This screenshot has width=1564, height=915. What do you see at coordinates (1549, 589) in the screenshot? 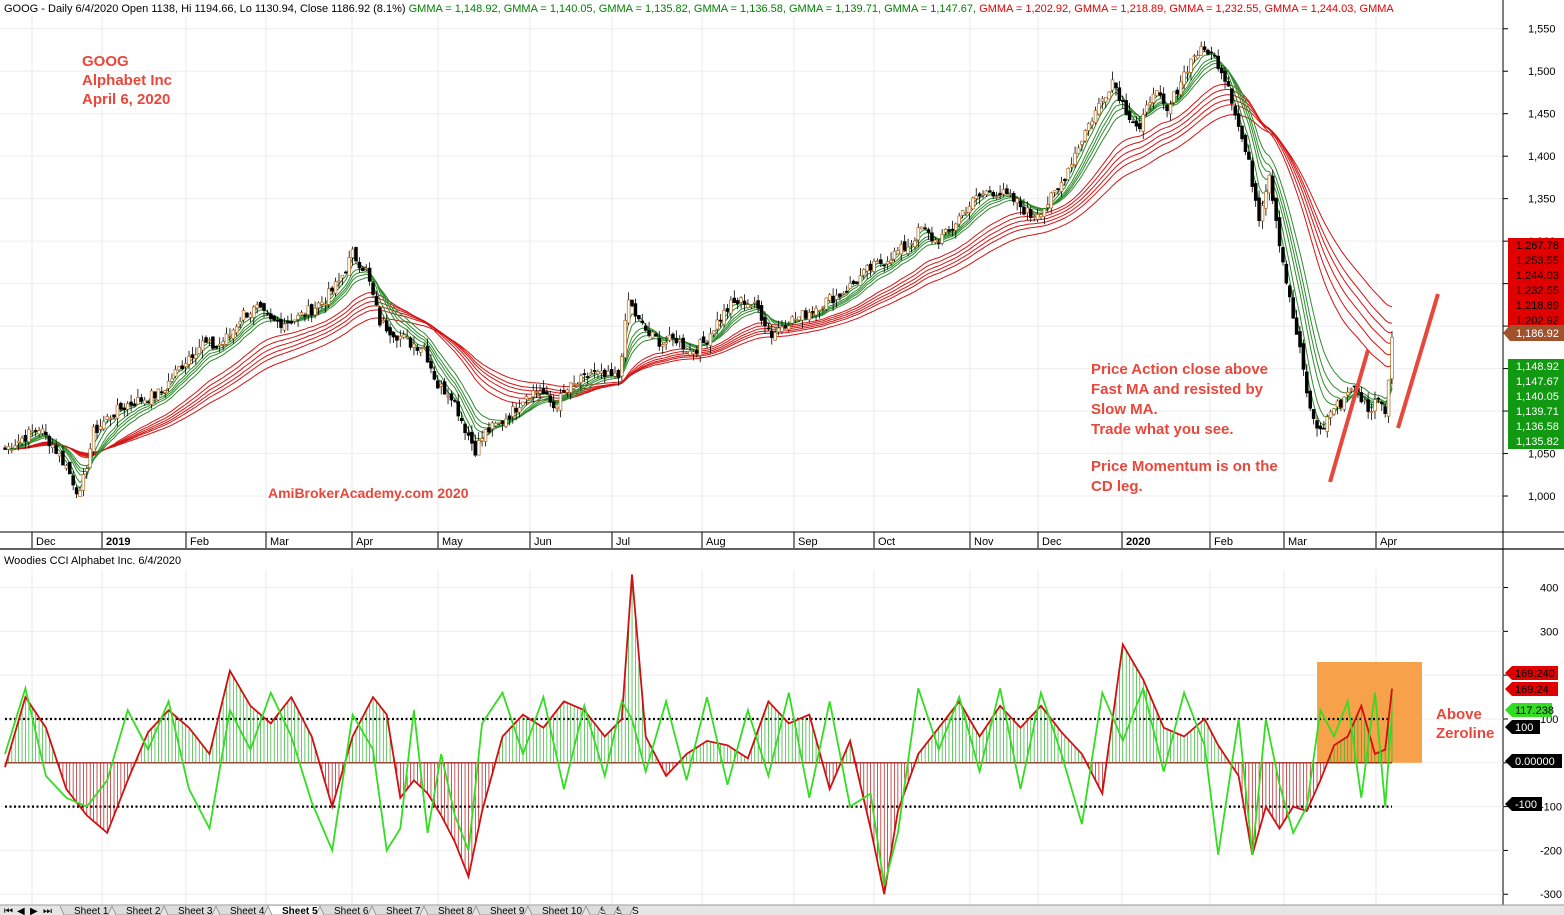
I see `cci-y-tick-label: 400` at bounding box center [1549, 589].